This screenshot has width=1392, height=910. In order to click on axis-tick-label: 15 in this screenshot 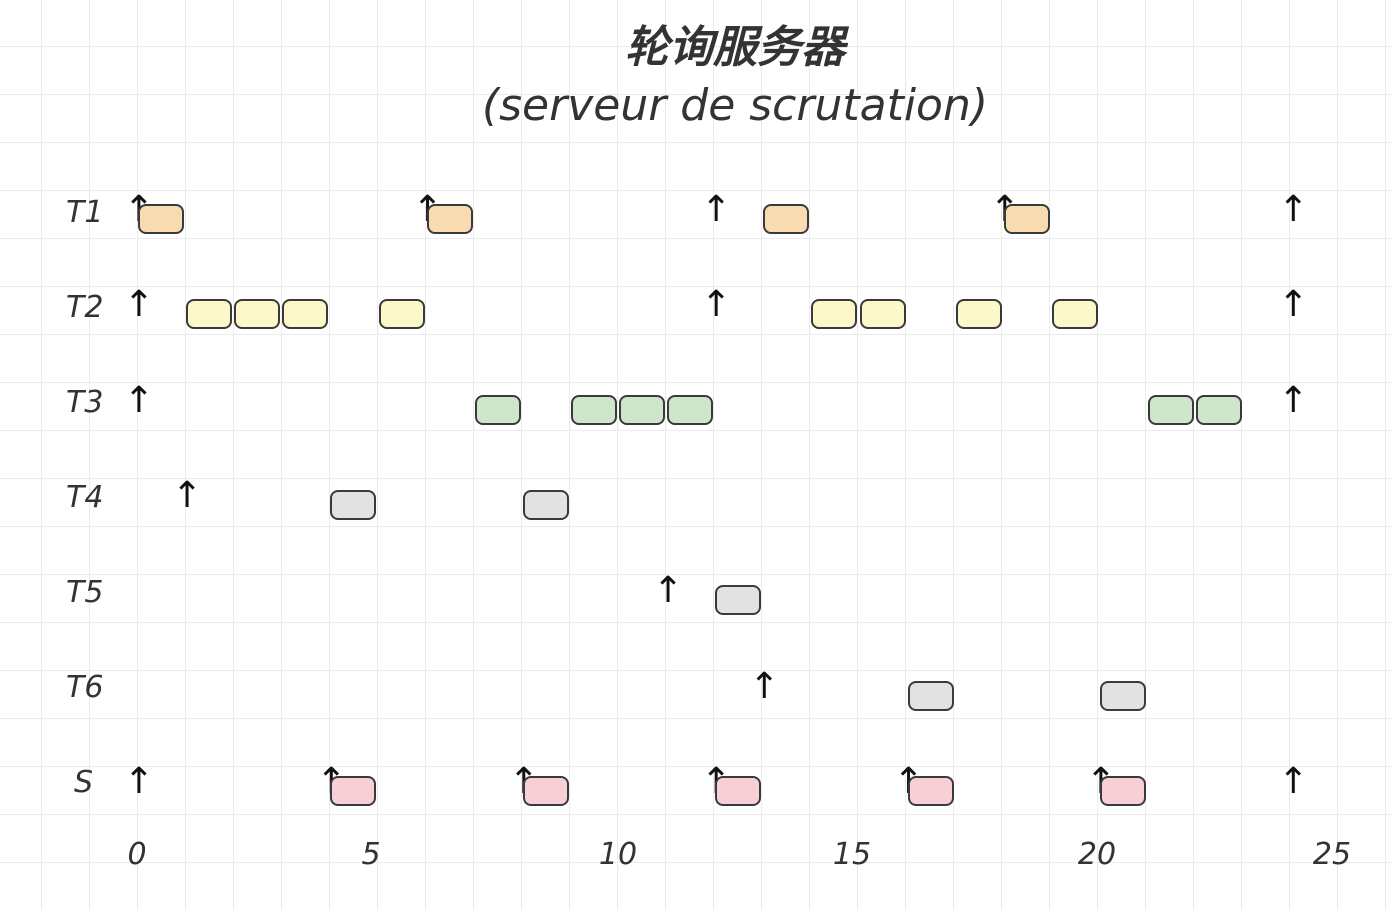, I will do `click(852, 854)`.